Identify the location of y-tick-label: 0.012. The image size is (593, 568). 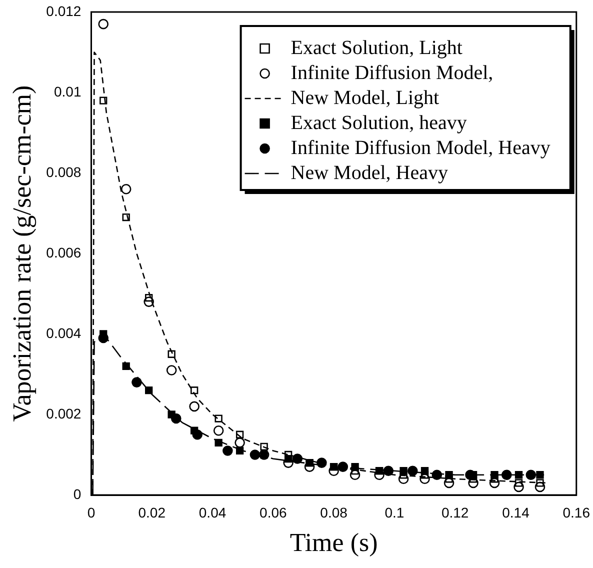
(64, 10).